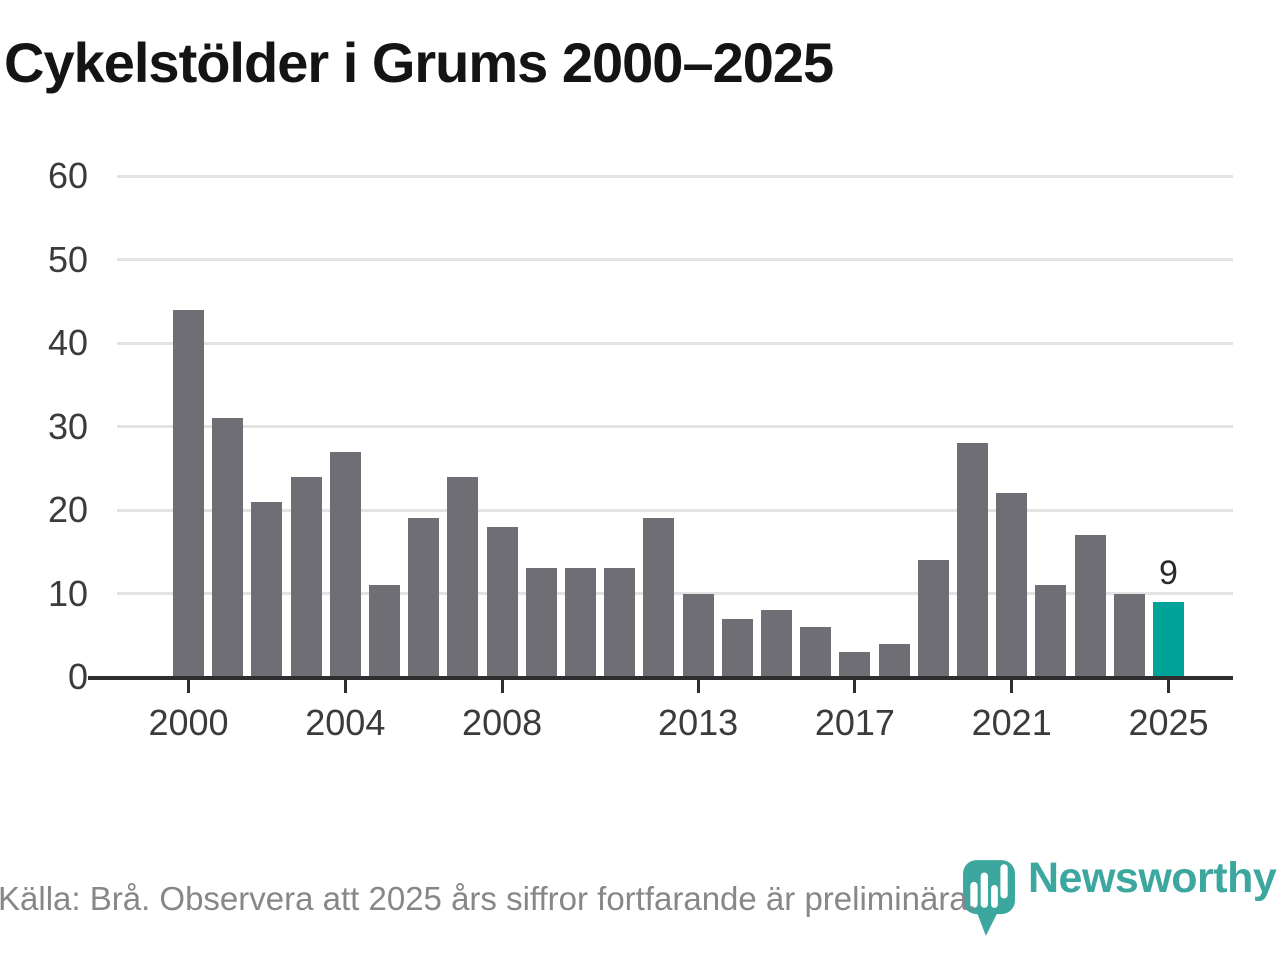 This screenshot has height=960, width=1280. What do you see at coordinates (894, 661) in the screenshot?
I see `bar-2018` at bounding box center [894, 661].